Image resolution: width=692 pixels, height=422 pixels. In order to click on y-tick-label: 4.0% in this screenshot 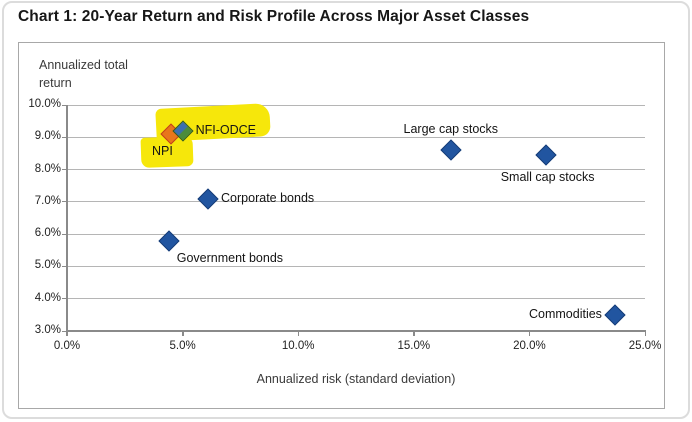, I will do `click(47, 297)`.